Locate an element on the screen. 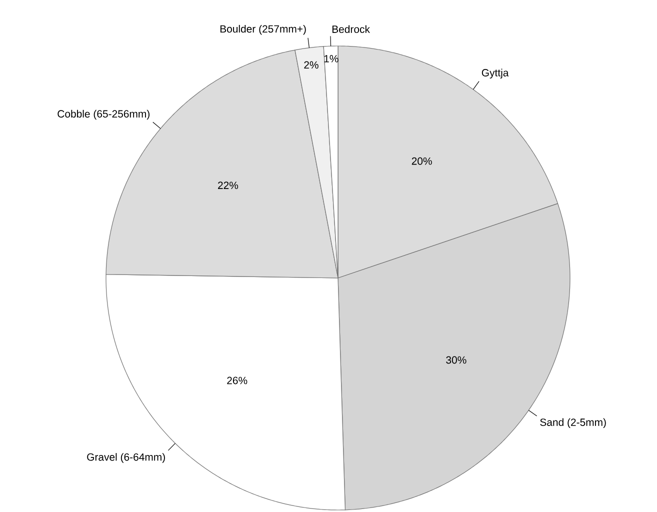  slice-label: Boulder (257mm+) is located at coordinates (263, 29).